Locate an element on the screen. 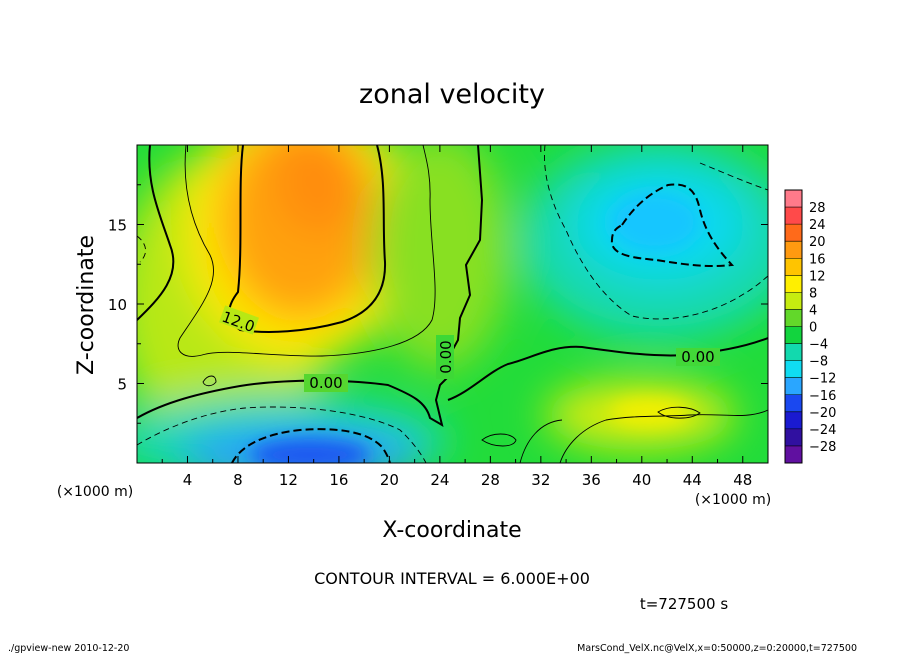 This screenshot has width=904, height=654. contour-label-0-left: 0.00 is located at coordinates (325, 383).